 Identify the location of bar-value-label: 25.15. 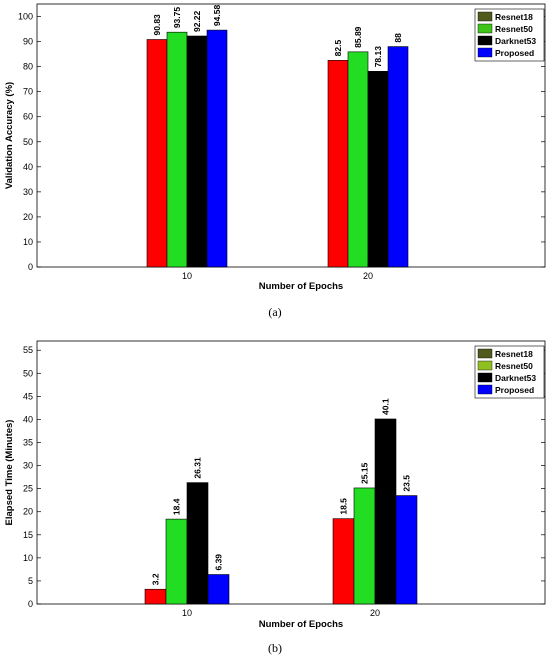
(365, 473).